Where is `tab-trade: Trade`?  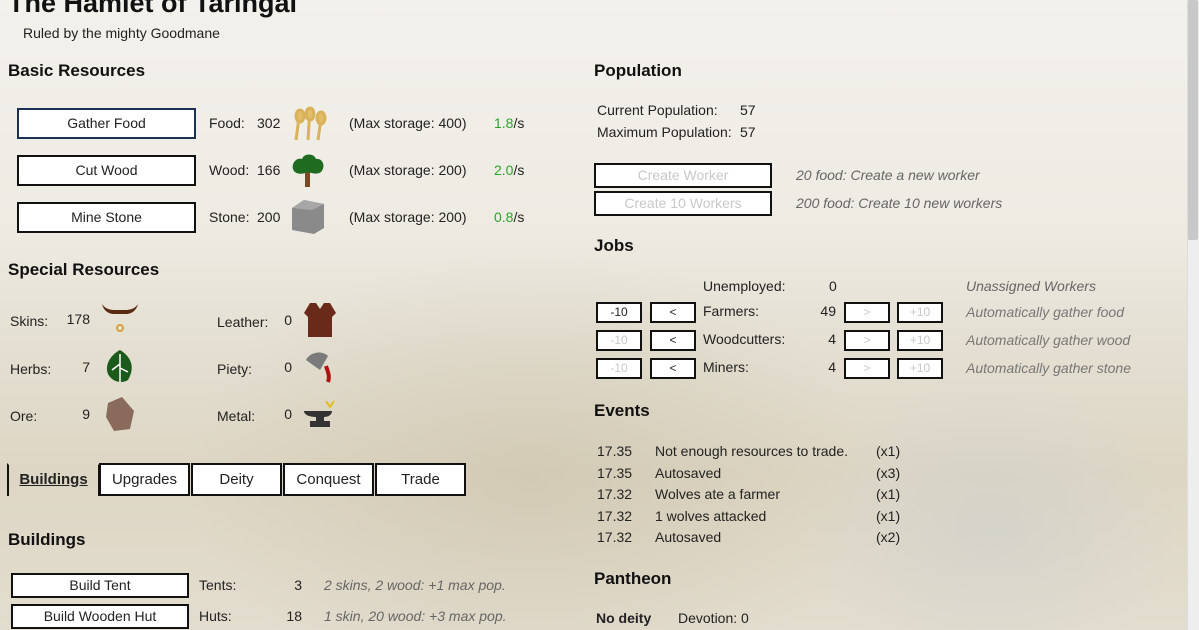
tab-trade: Trade is located at coordinates (420, 479).